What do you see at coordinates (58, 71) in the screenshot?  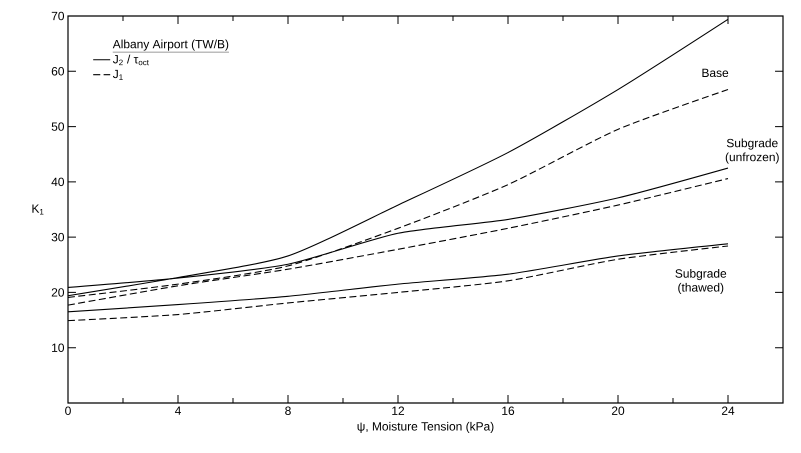 I see `y-tick-label: 60` at bounding box center [58, 71].